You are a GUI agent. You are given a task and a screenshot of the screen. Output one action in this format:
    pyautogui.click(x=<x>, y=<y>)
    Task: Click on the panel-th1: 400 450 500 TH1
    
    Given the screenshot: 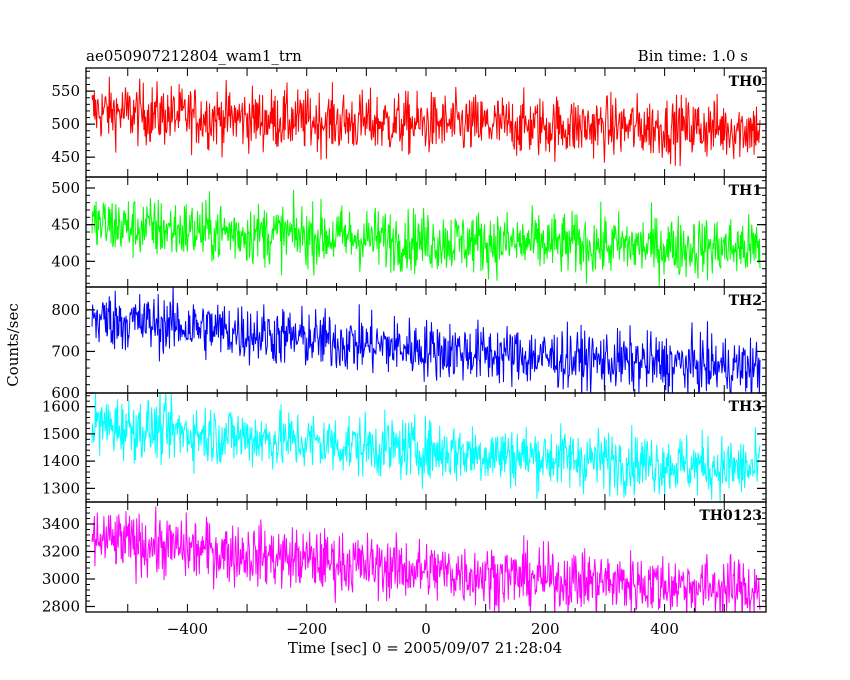 What is the action you would take?
    pyautogui.click(x=409, y=232)
    